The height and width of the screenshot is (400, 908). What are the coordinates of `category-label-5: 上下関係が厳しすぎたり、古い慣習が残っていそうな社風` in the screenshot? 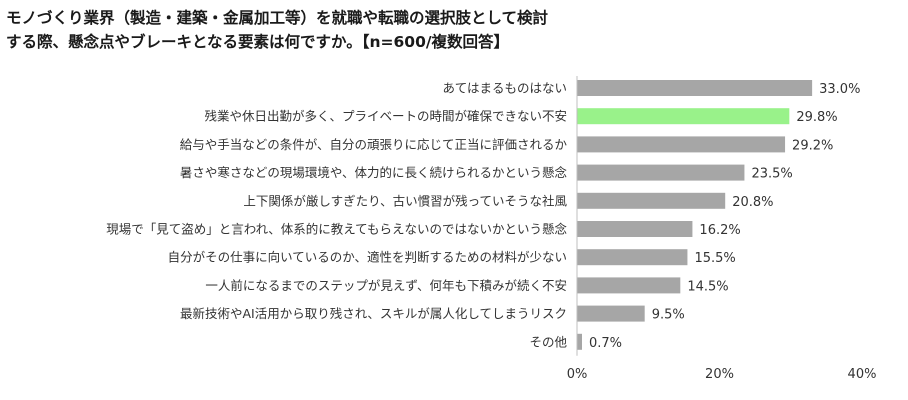 It's located at (405, 200).